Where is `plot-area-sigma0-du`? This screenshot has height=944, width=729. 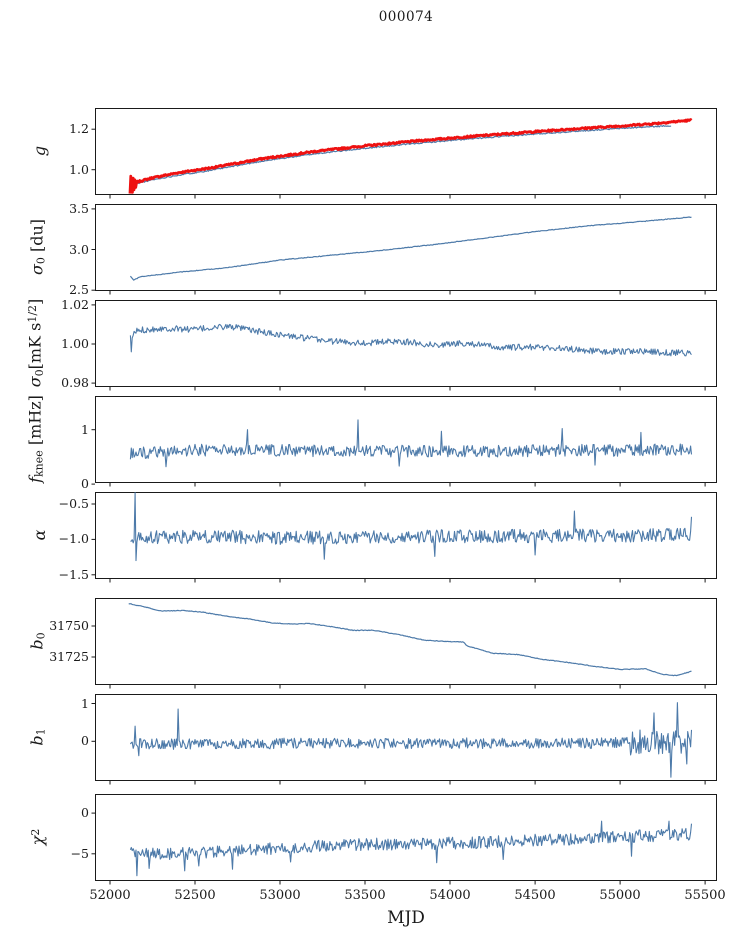 plot-area-sigma0-du is located at coordinates (404, 249).